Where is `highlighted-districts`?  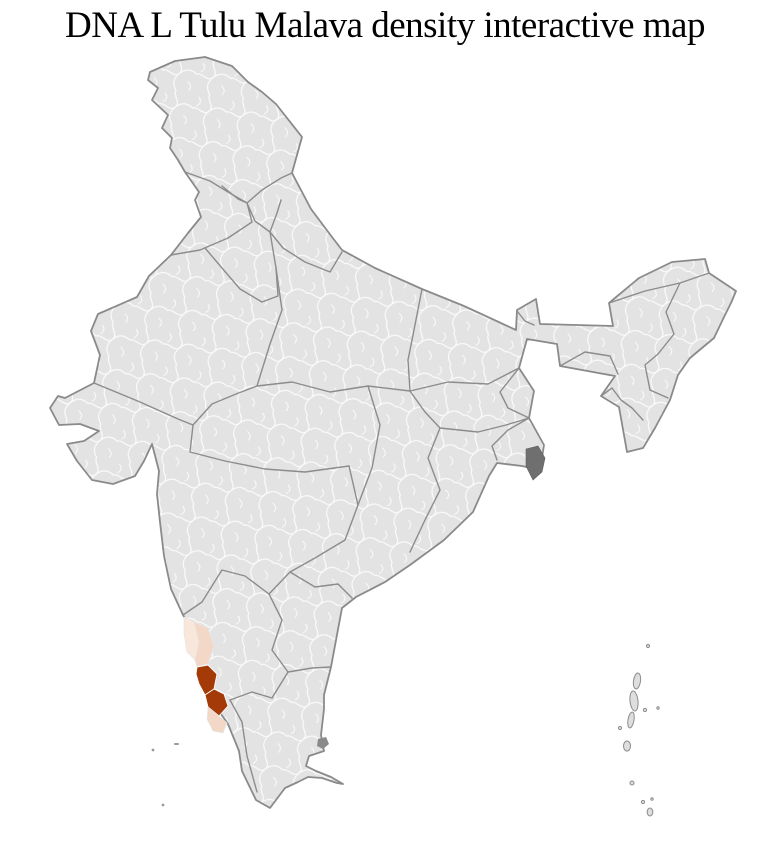 highlighted-districts is located at coordinates (206, 675).